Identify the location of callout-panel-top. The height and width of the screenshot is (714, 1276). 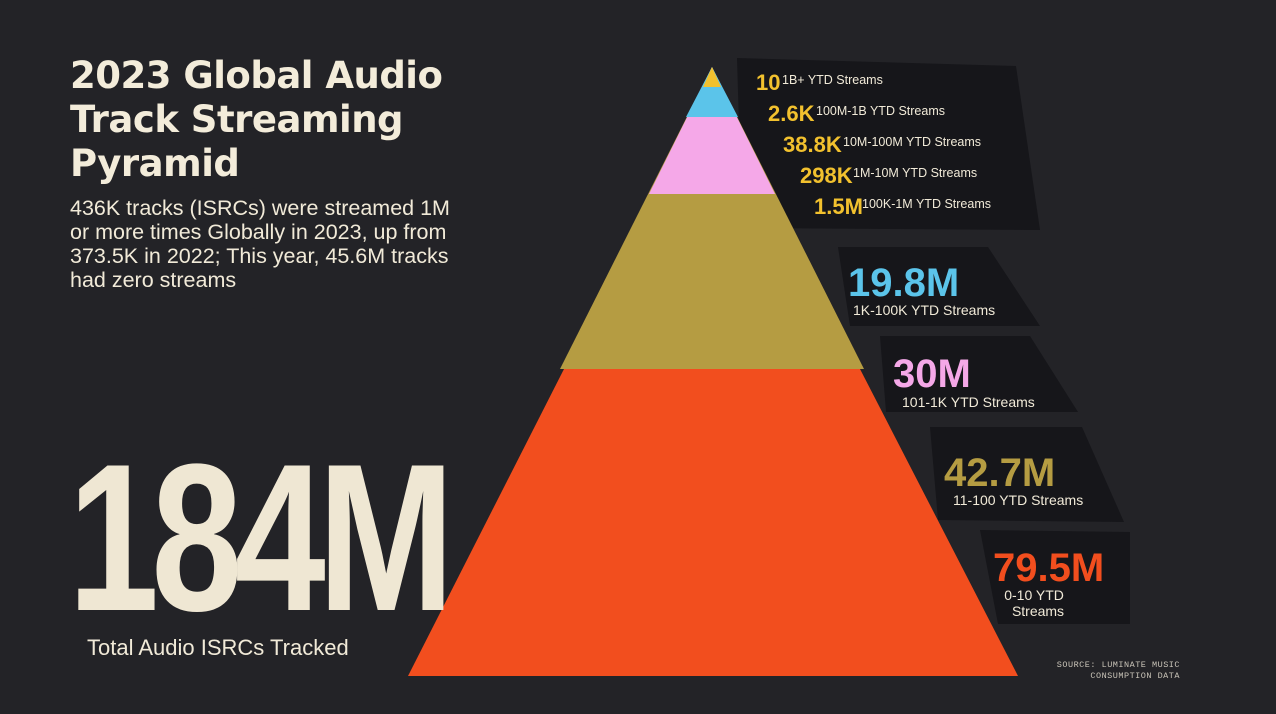
(888, 144).